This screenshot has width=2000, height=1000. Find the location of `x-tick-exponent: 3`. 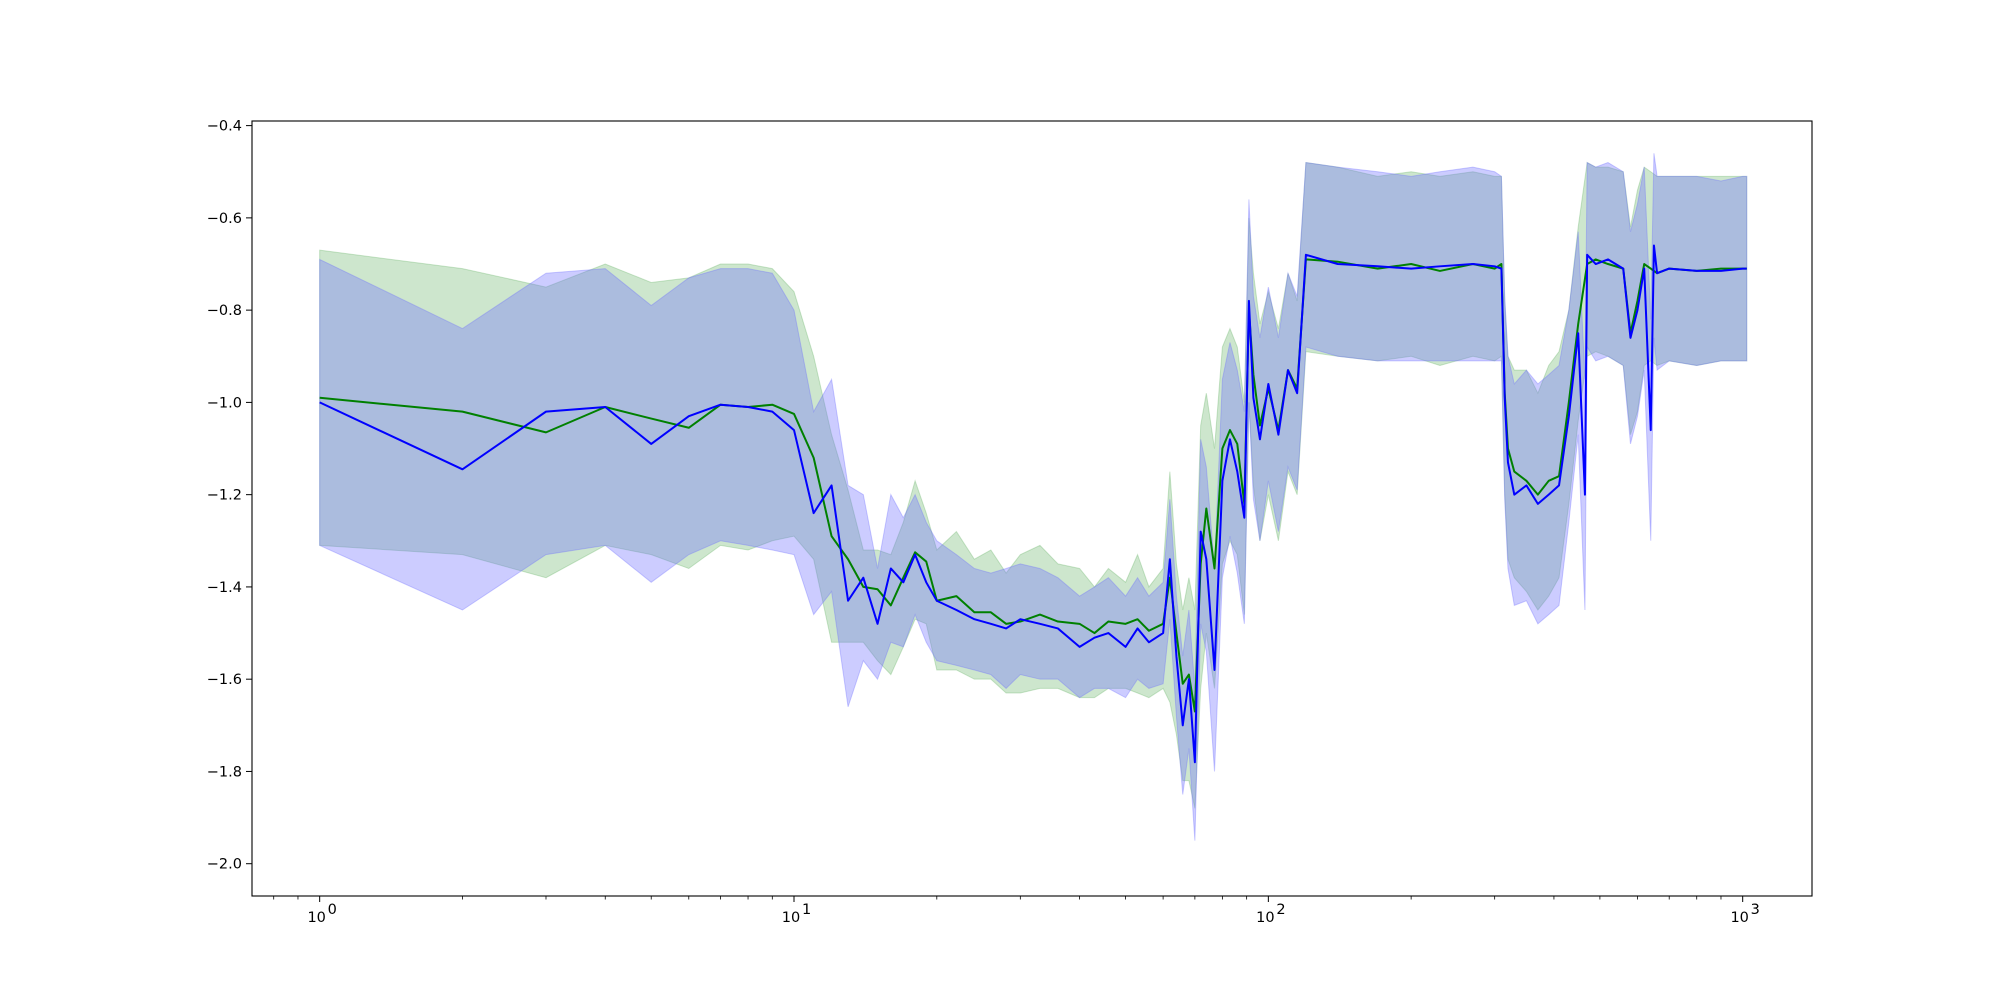

x-tick-exponent: 3 is located at coordinates (1755, 910).